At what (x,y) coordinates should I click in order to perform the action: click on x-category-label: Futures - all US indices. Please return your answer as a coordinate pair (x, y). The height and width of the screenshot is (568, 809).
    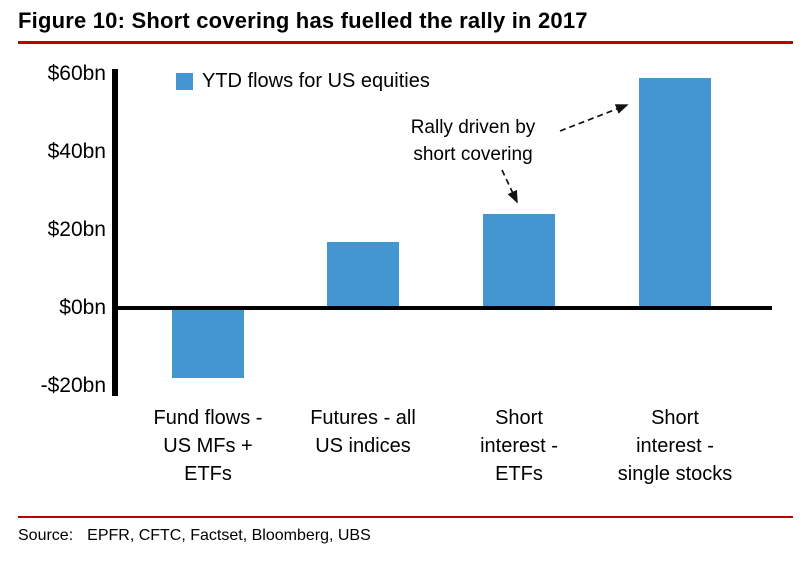
    Looking at the image, I should click on (363, 432).